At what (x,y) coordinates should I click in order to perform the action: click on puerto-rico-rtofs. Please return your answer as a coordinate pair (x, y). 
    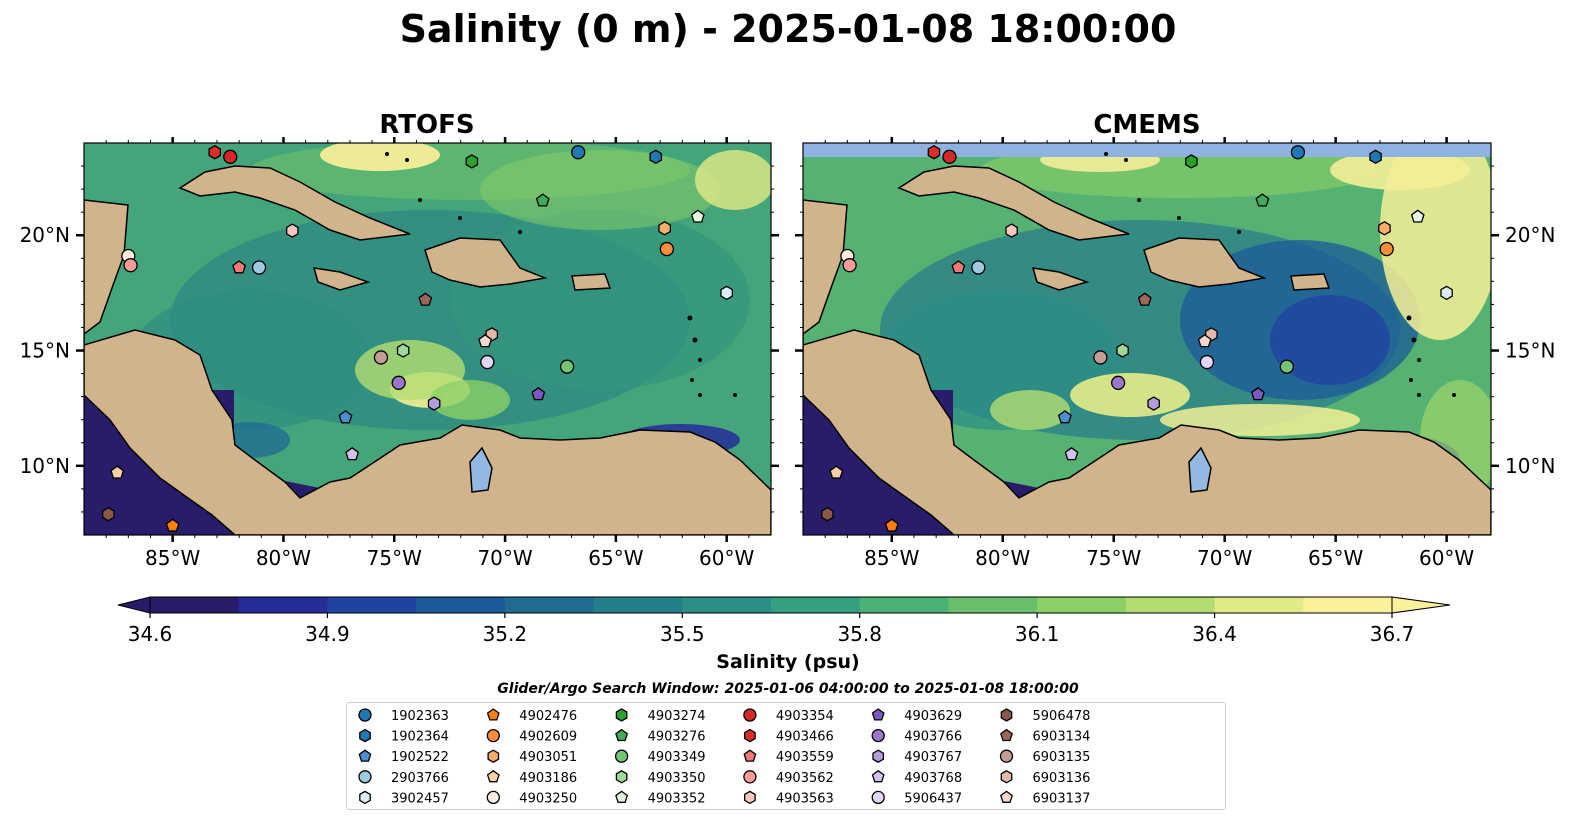
    Looking at the image, I should click on (591, 282).